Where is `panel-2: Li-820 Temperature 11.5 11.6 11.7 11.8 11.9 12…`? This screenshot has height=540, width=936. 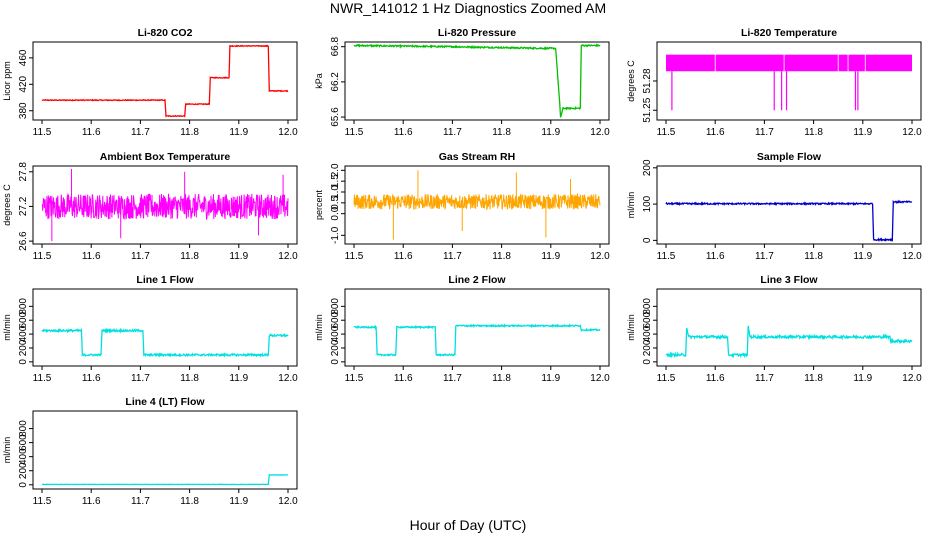
panel-2: Li-820 Temperature 11.5 11.6 11.7 11.8 11.9 12… is located at coordinates (774, 82).